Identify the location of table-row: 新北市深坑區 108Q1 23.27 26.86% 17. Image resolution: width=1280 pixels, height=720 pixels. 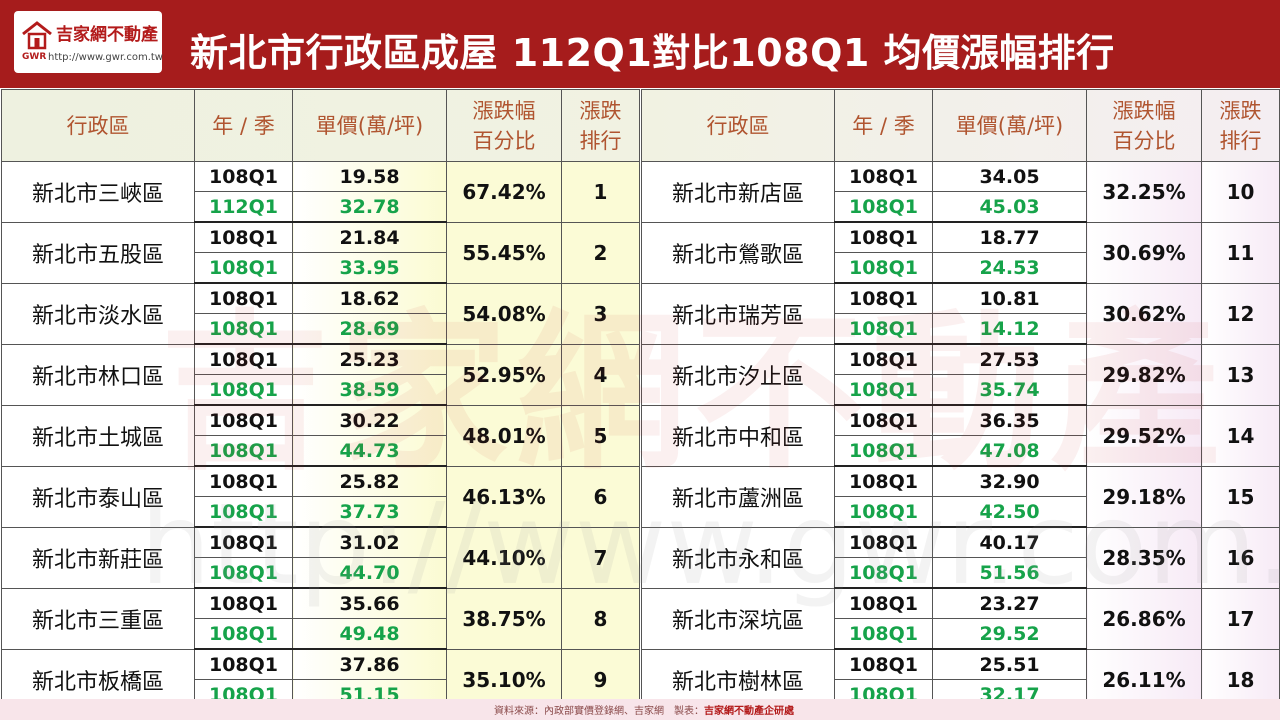
(960, 618).